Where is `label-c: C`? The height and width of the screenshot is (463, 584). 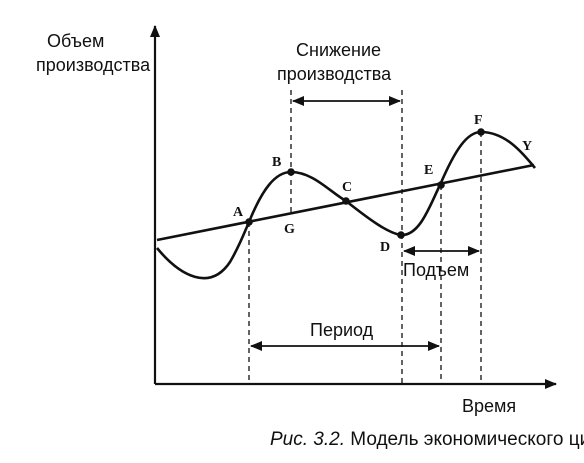
label-c: C is located at coordinates (347, 187).